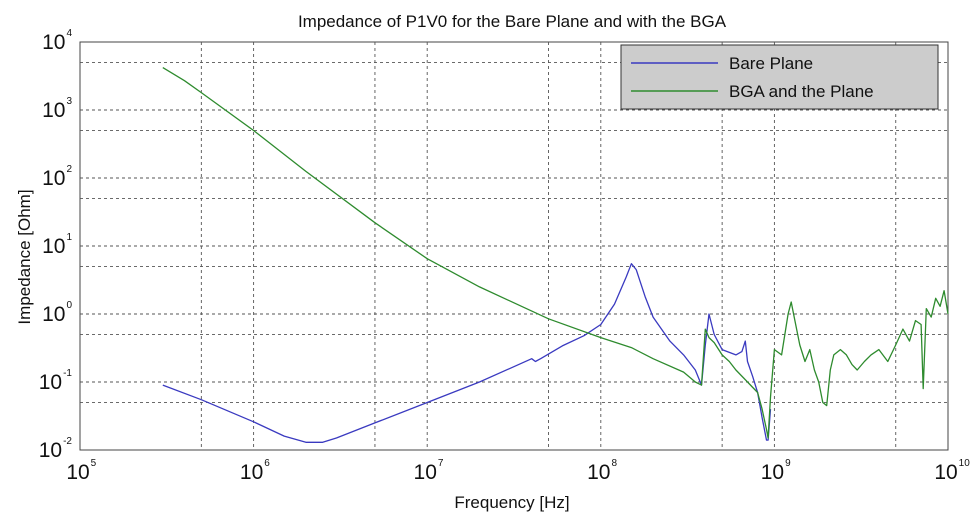 Image resolution: width=977 pixels, height=522 pixels. I want to click on y-tick-label: 10 -1, so click(56, 381).